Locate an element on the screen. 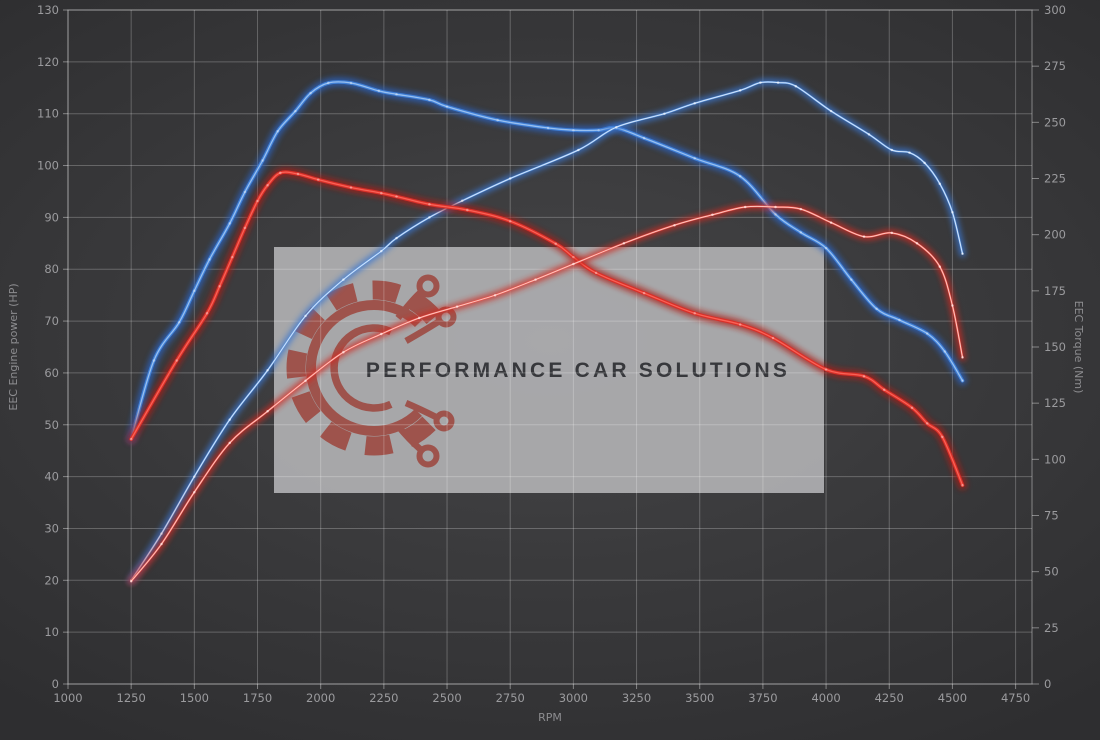 This screenshot has width=1100, height=740. left-tick-label: 20 is located at coordinates (51, 580).